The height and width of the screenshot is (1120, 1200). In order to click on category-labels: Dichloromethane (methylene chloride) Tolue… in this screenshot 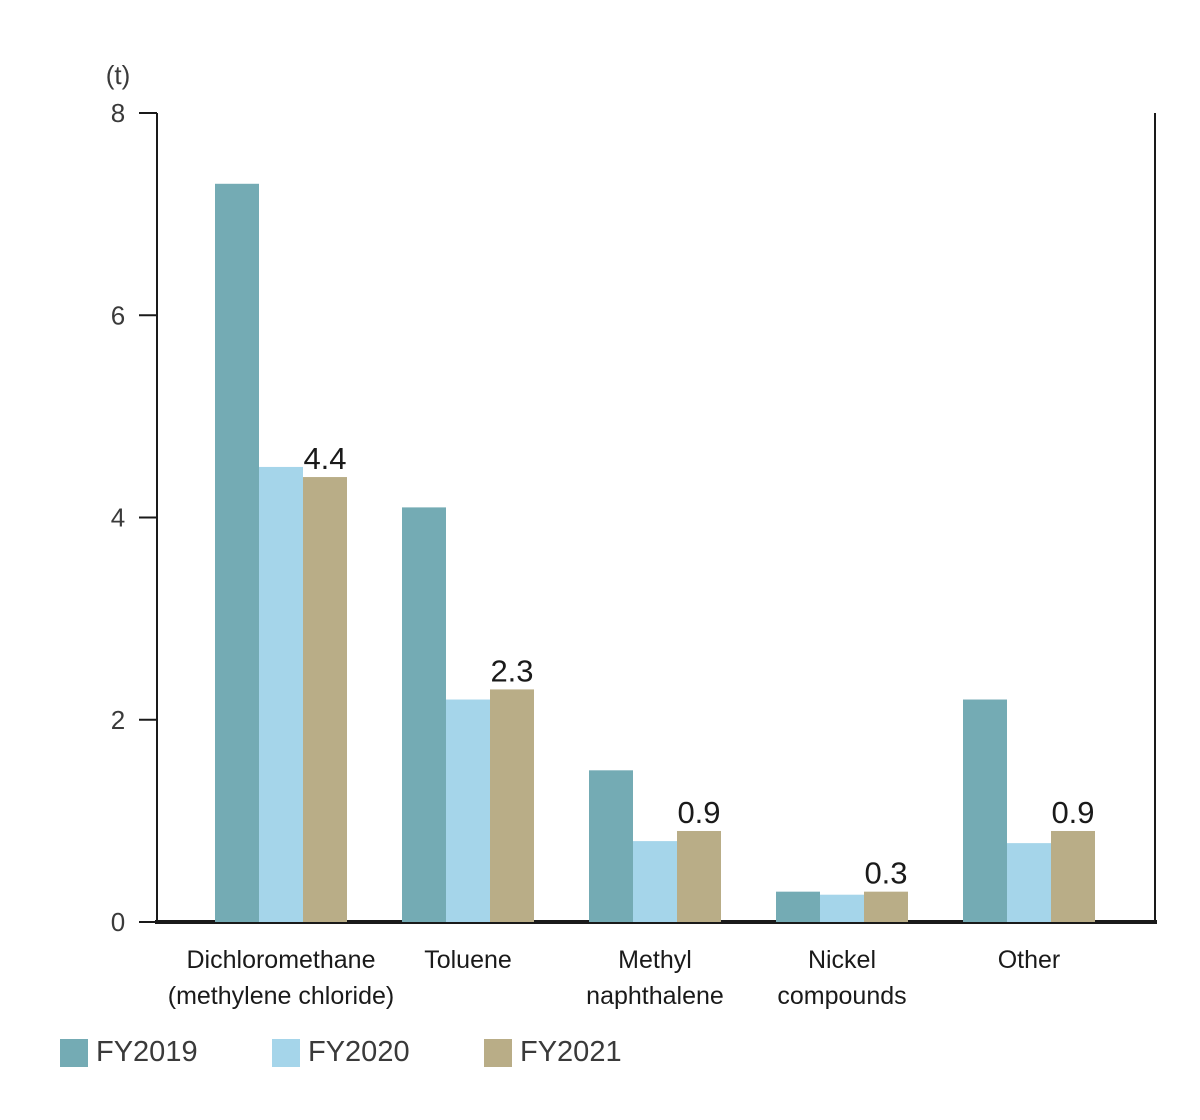, I will do `click(614, 978)`.